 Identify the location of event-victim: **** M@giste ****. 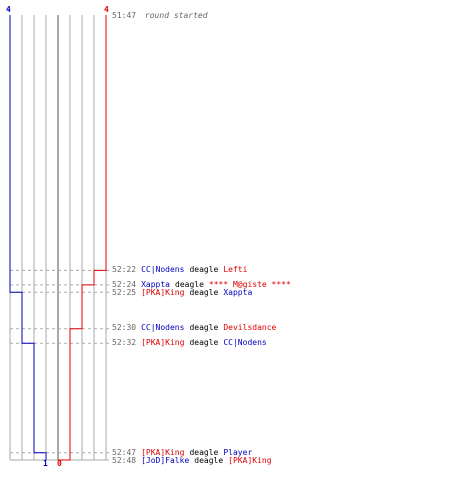
(250, 284).